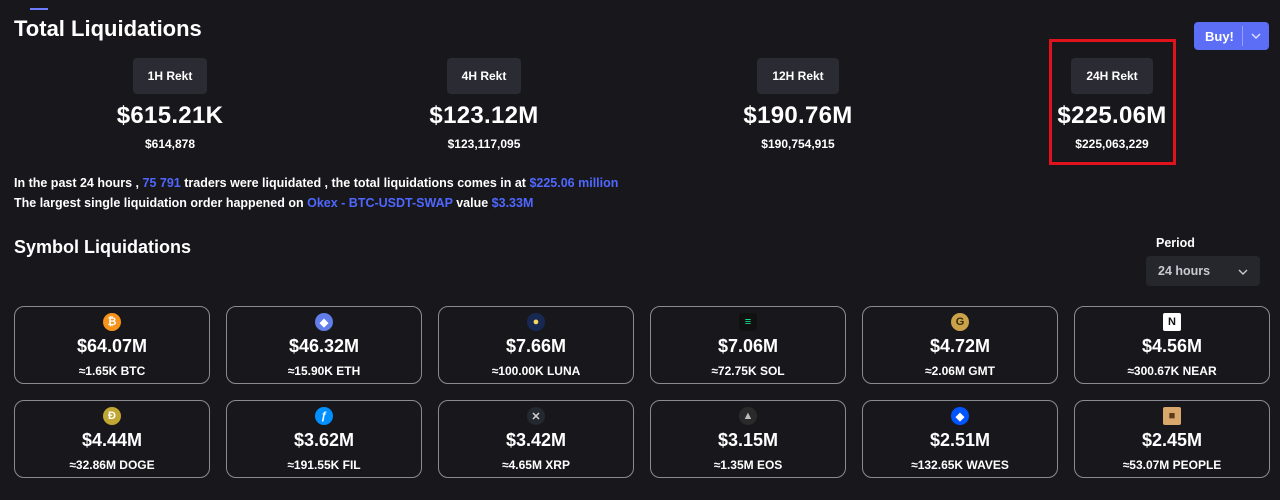  What do you see at coordinates (1175, 243) in the screenshot?
I see `period-label: Period` at bounding box center [1175, 243].